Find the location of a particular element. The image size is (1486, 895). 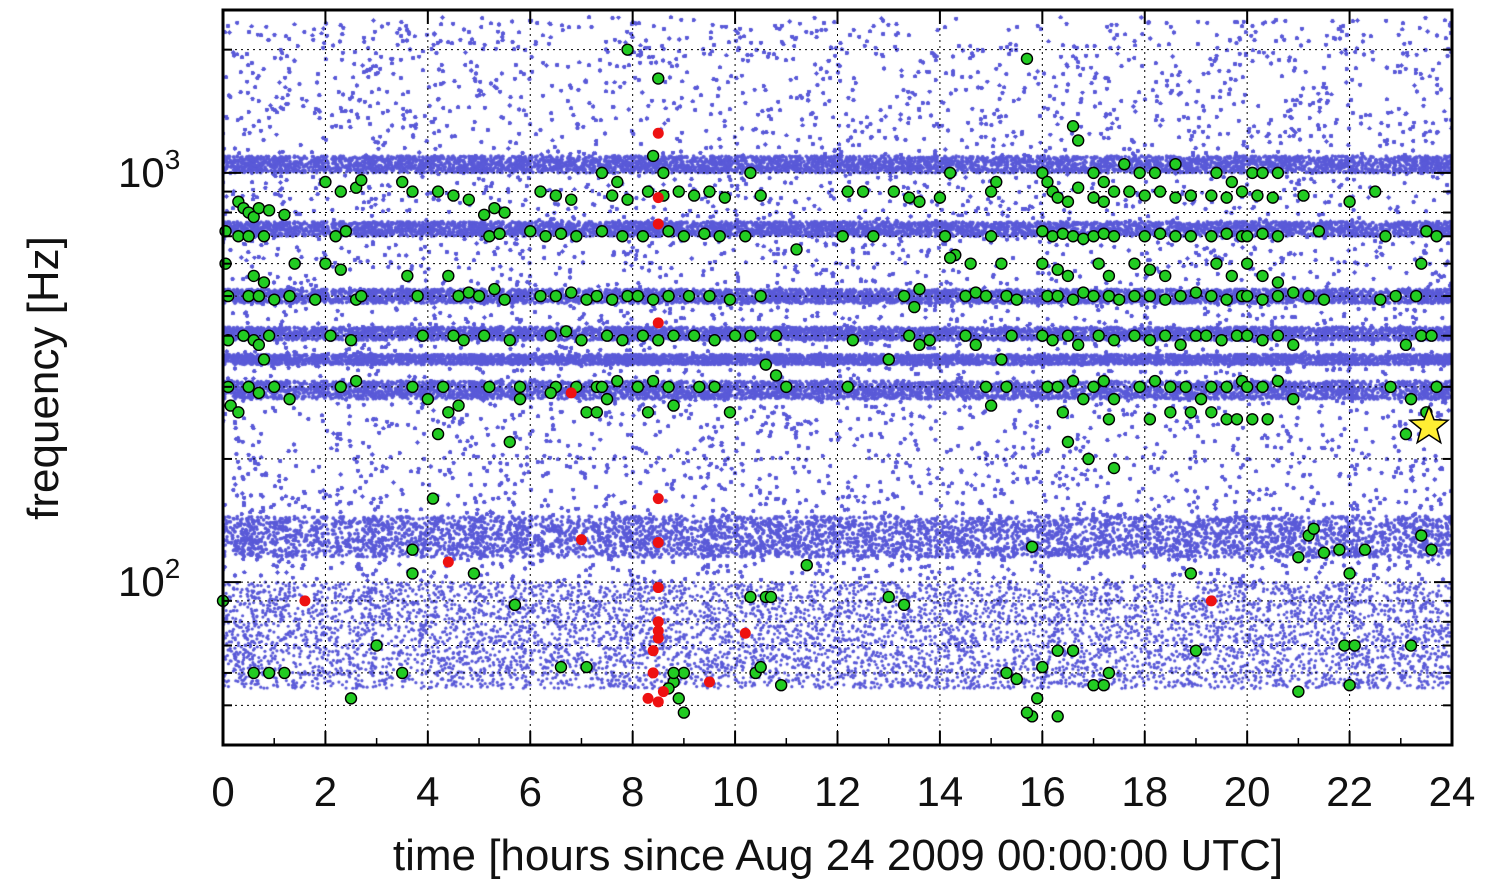

x-tick-label: 2 is located at coordinates (325, 791).